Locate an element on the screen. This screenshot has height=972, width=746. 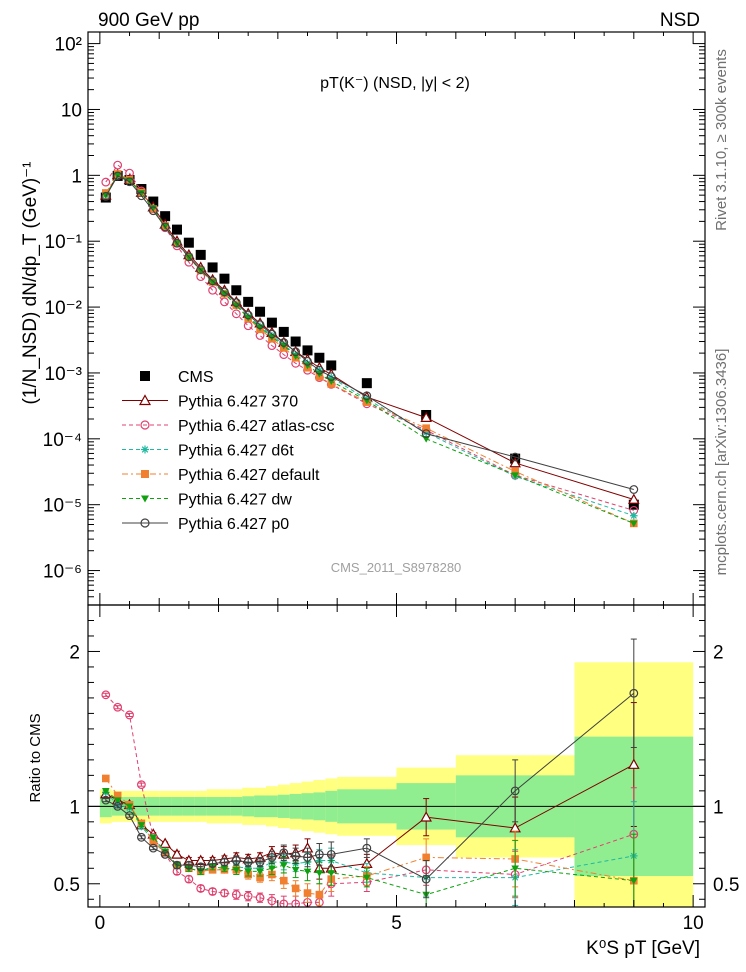
watermark: CMS_2011_S8978280 is located at coordinates (396, 567).